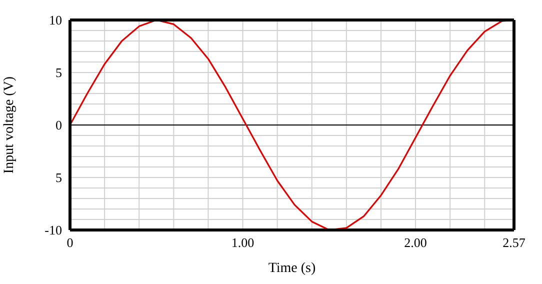 This screenshot has width=542, height=284. I want to click on x-tick-label: 0, so click(70, 242).